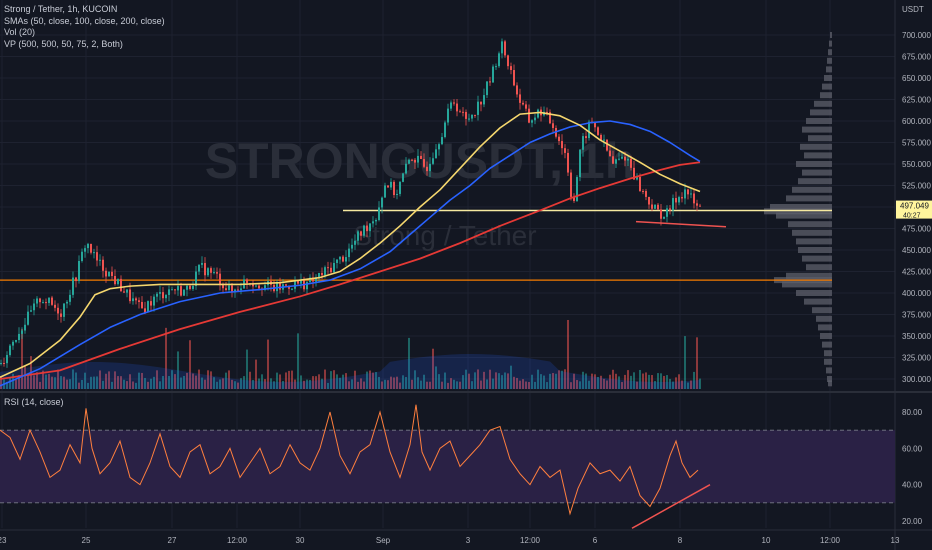  Describe the element at coordinates (916, 250) in the screenshot. I see `price-tick-label: 450.000` at that location.